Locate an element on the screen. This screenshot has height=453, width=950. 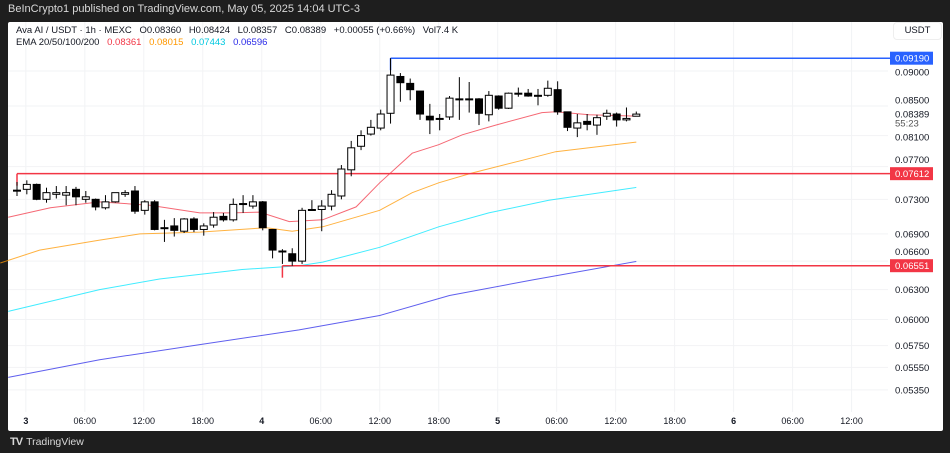
y-tick-label: 0.05550 is located at coordinates (912, 368).